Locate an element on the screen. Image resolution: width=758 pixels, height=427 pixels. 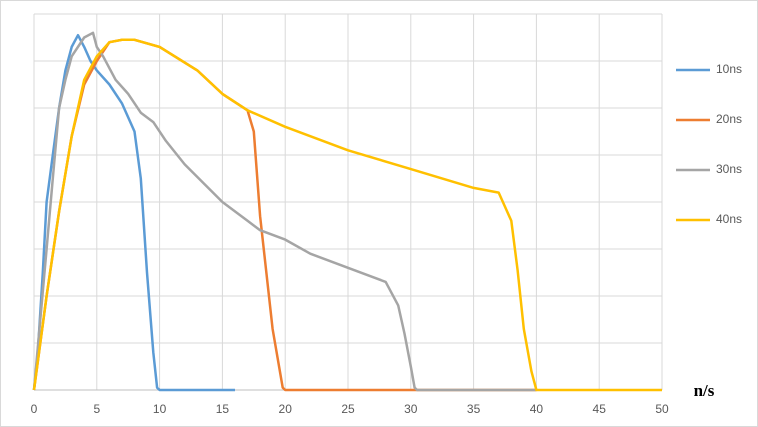
x-tick-label: 30 is located at coordinates (411, 409).